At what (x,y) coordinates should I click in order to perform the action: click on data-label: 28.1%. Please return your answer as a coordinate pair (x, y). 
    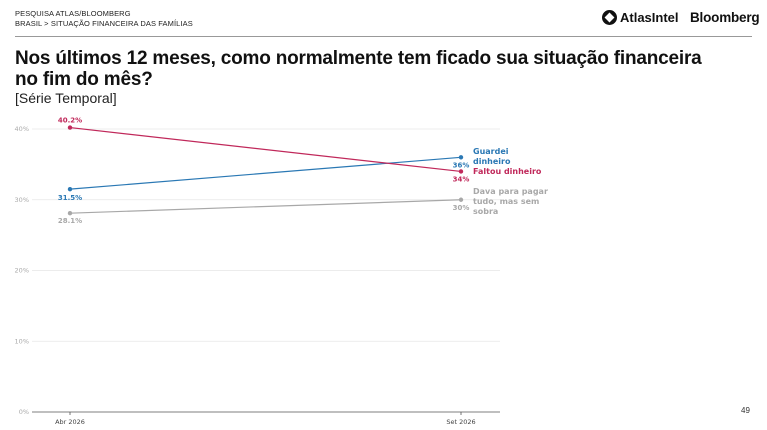
    Looking at the image, I should click on (70, 221).